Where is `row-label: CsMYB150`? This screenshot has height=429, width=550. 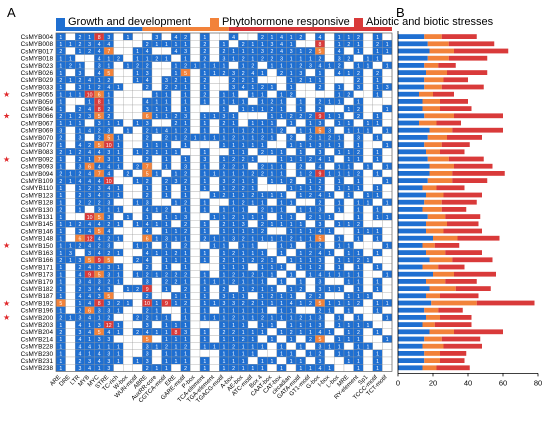
row-label: CsMYB150 is located at coordinates (37, 246).